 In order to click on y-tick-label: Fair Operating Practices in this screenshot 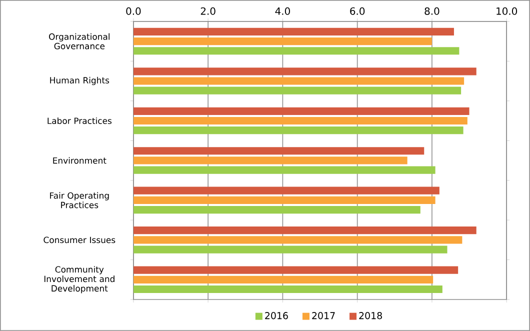, I will do `click(79, 200)`.